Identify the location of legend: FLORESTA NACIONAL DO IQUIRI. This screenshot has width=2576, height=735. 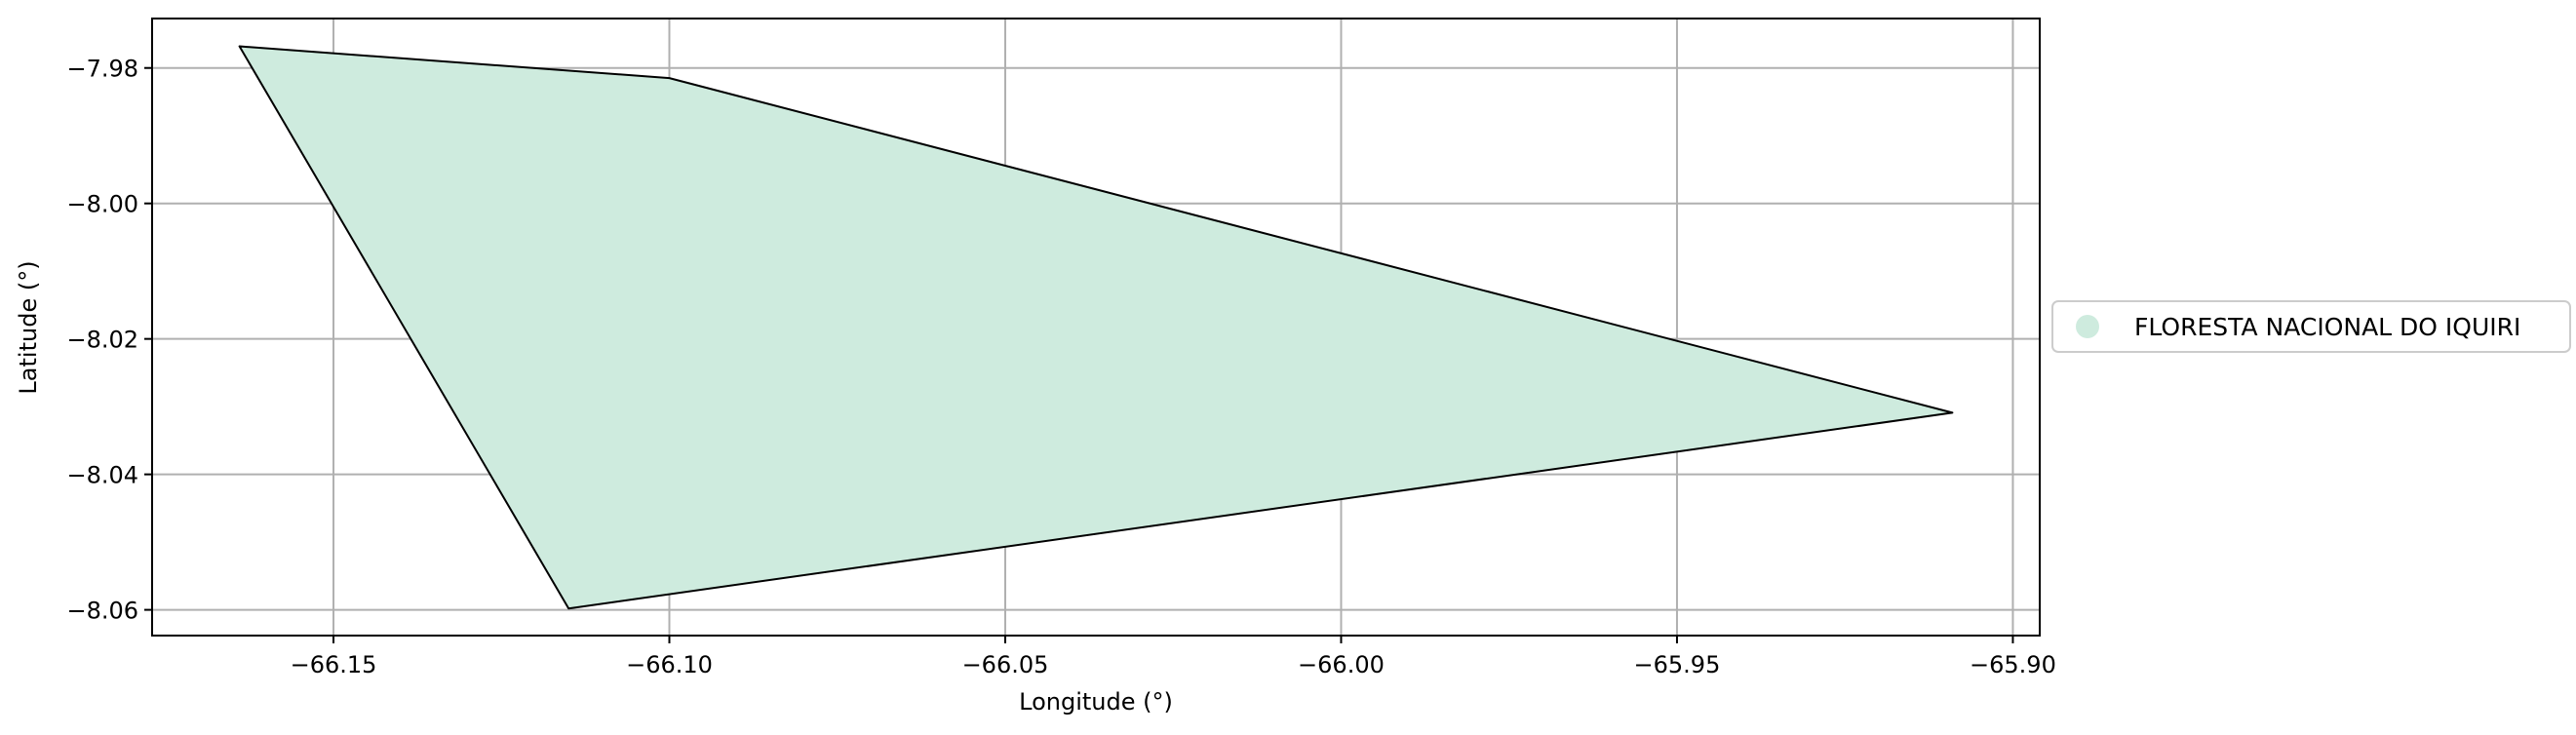
(2311, 326).